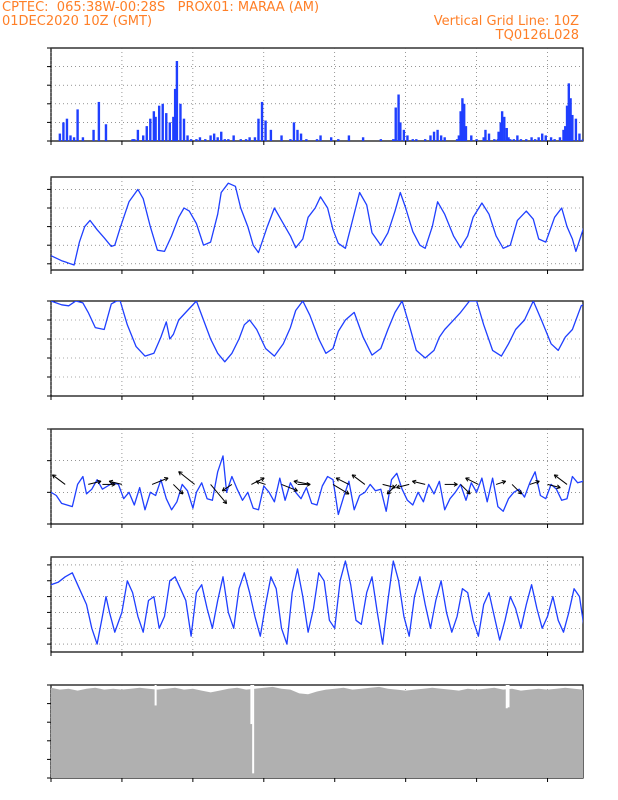 This screenshot has height=800, width=618. Describe the element at coordinates (317, 732) in the screenshot. I see `cloud-area` at that location.